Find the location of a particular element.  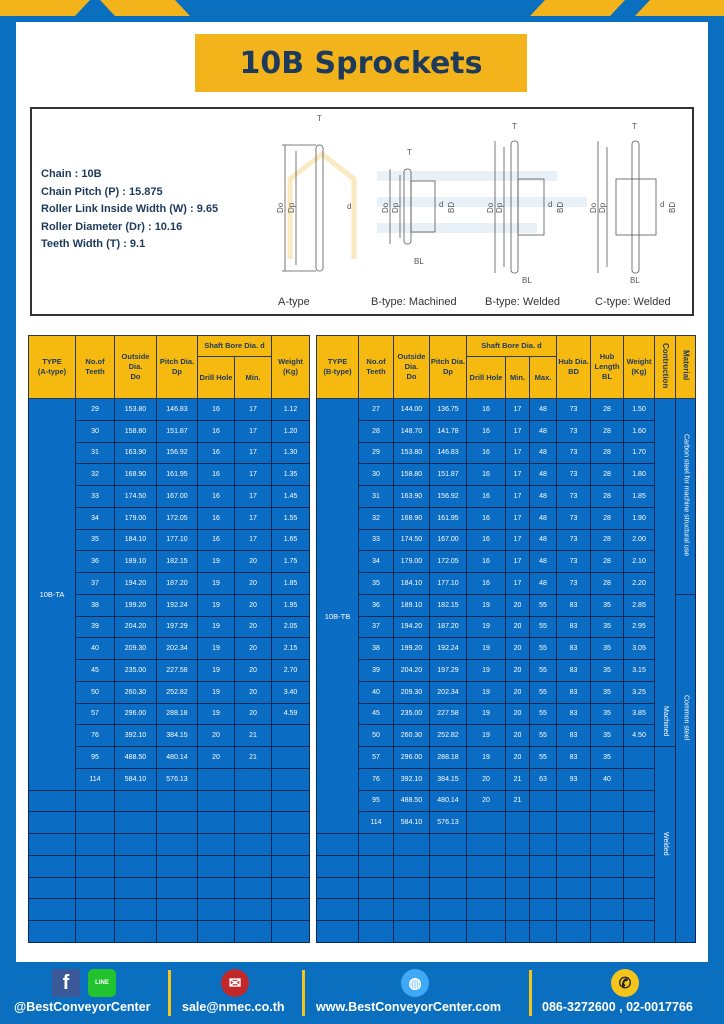

table-cell: 3.85 is located at coordinates (639, 714).